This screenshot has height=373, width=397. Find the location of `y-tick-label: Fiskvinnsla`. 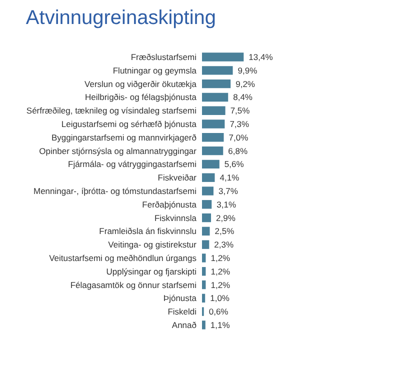

y-tick-label: Fiskvinnsla is located at coordinates (175, 217).